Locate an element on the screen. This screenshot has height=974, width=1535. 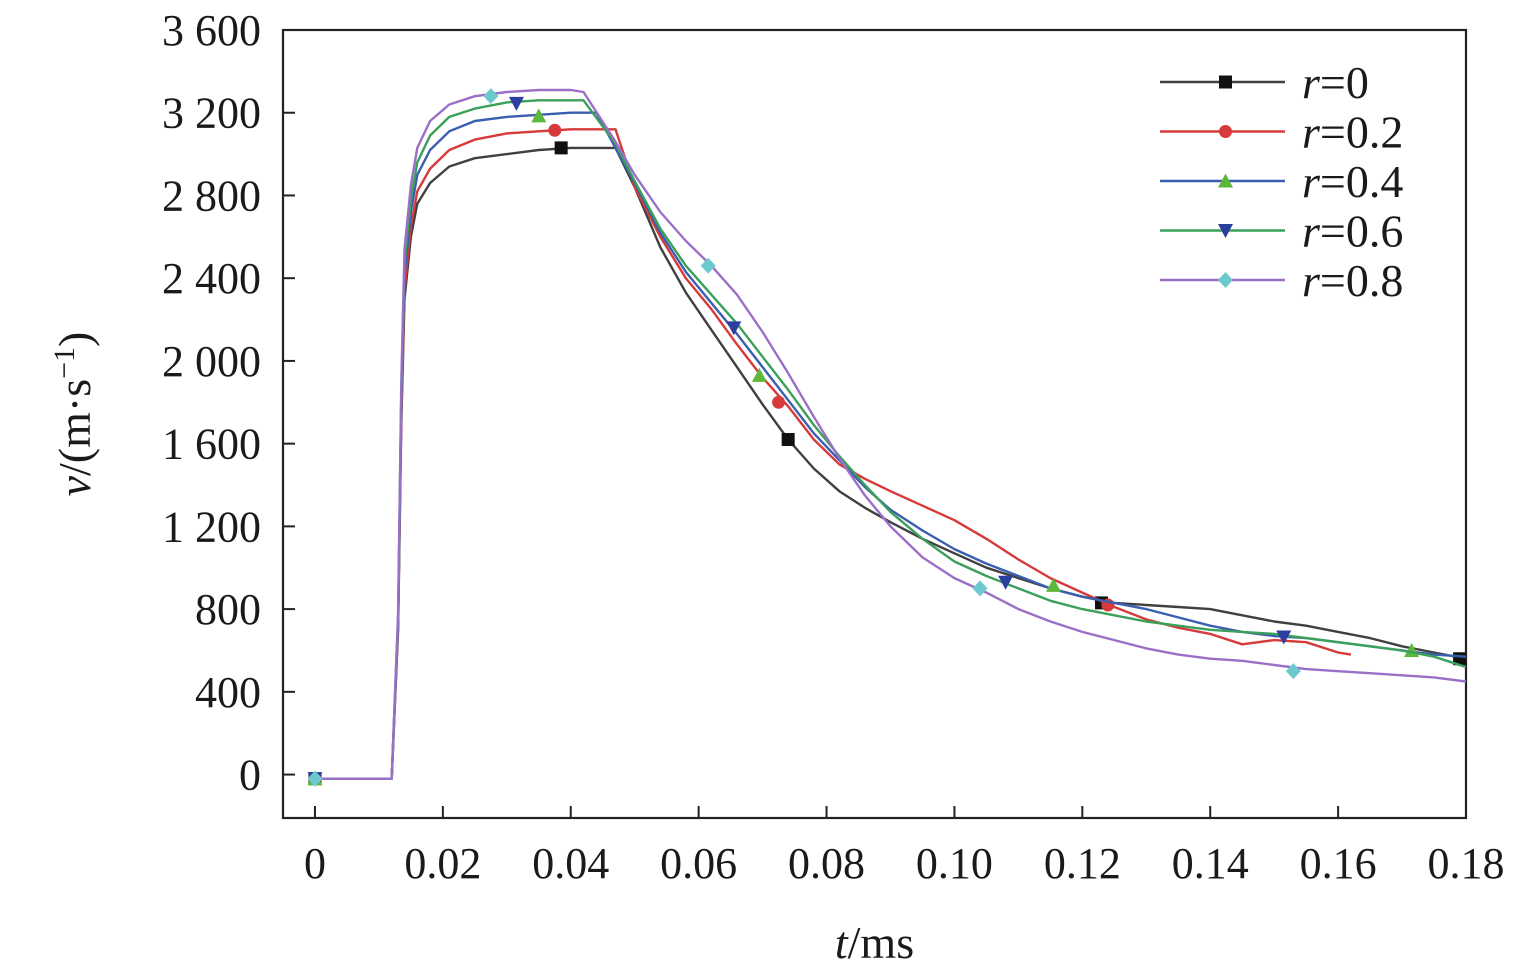
legend-label-r=0.2: r=0.2 is located at coordinates (1352, 132).